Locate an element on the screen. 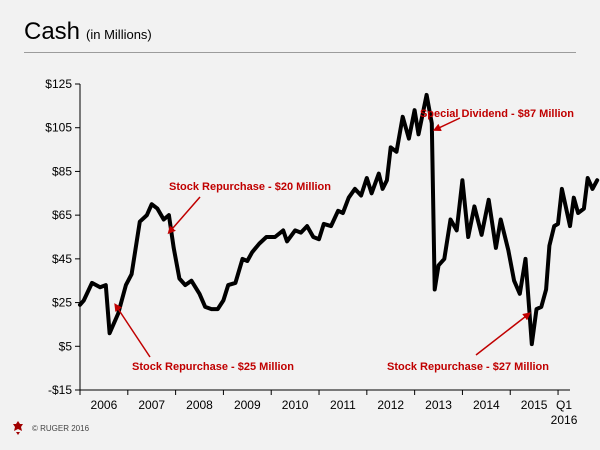 This screenshot has height=450, width=600. title-divider is located at coordinates (300, 52).